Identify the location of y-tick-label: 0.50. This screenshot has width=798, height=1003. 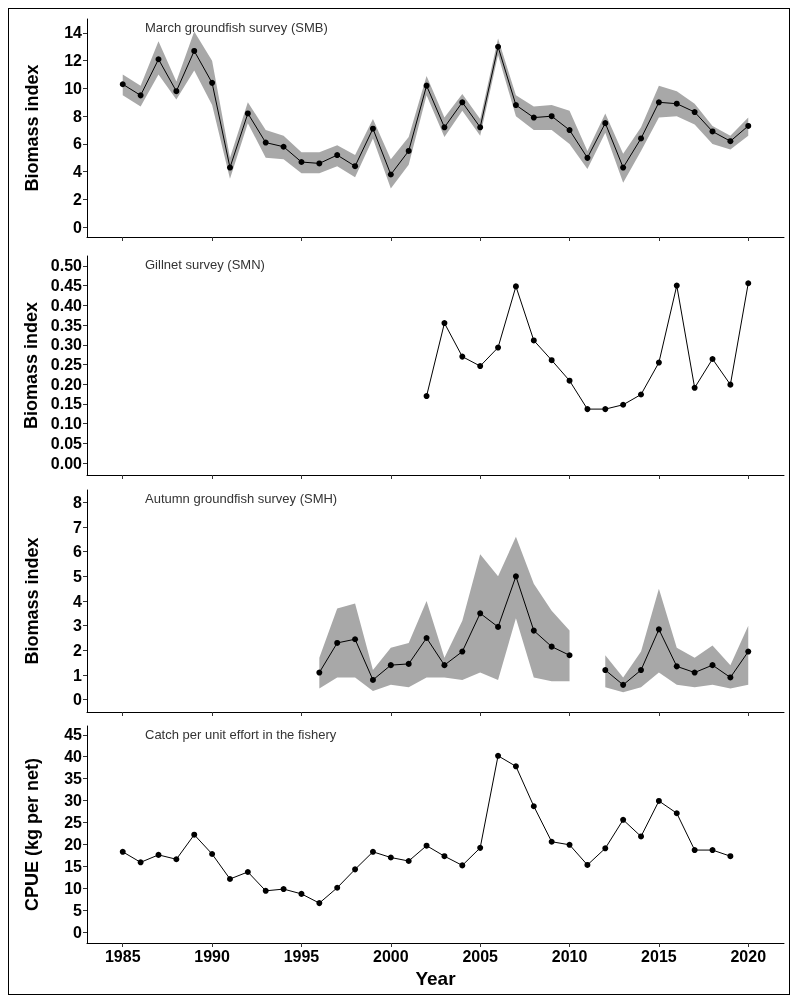
(66, 266).